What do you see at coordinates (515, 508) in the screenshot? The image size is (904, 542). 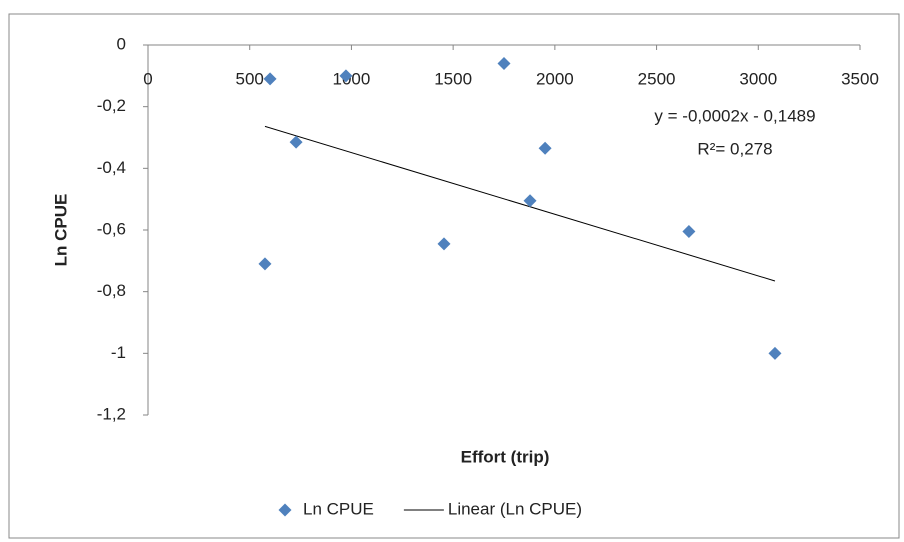 I see `legend-label: Linear (Ln CPUE)` at bounding box center [515, 508].